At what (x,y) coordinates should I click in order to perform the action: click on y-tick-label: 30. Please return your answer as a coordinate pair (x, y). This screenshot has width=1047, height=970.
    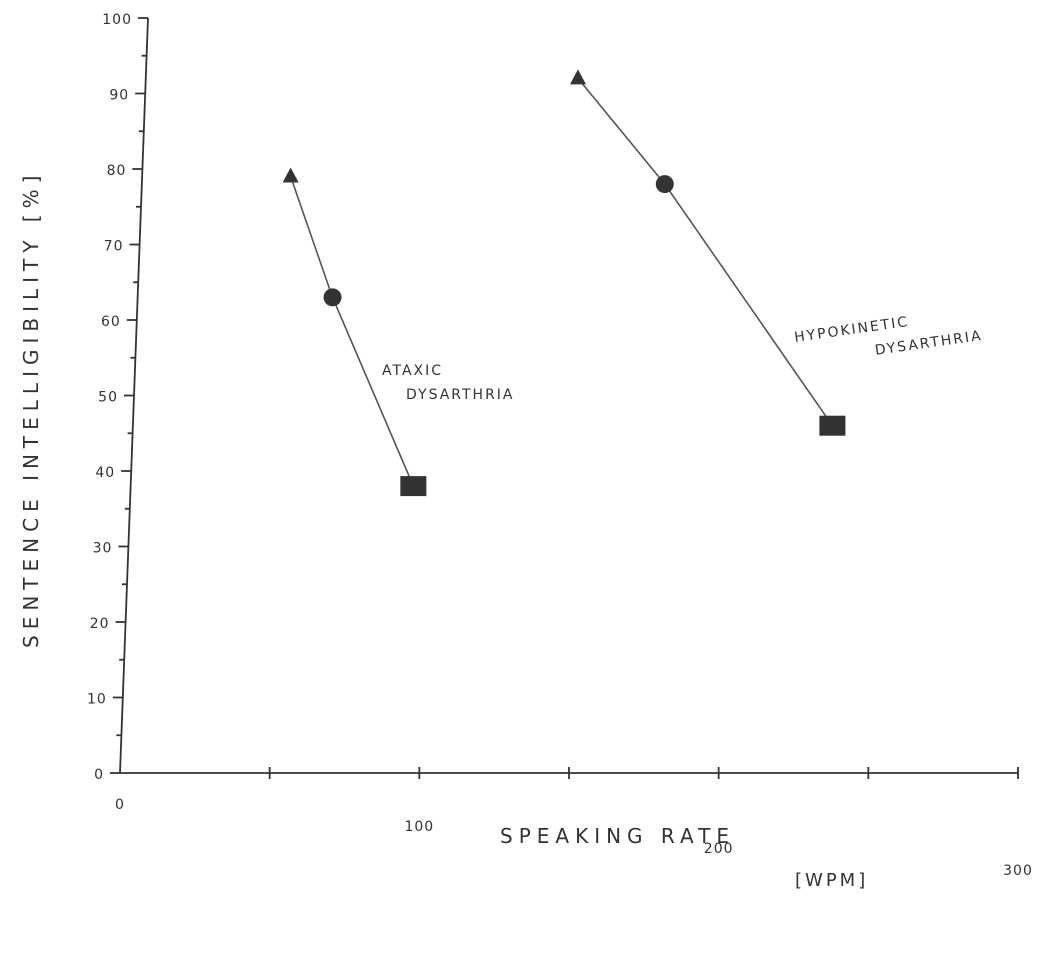
    Looking at the image, I should click on (103, 549).